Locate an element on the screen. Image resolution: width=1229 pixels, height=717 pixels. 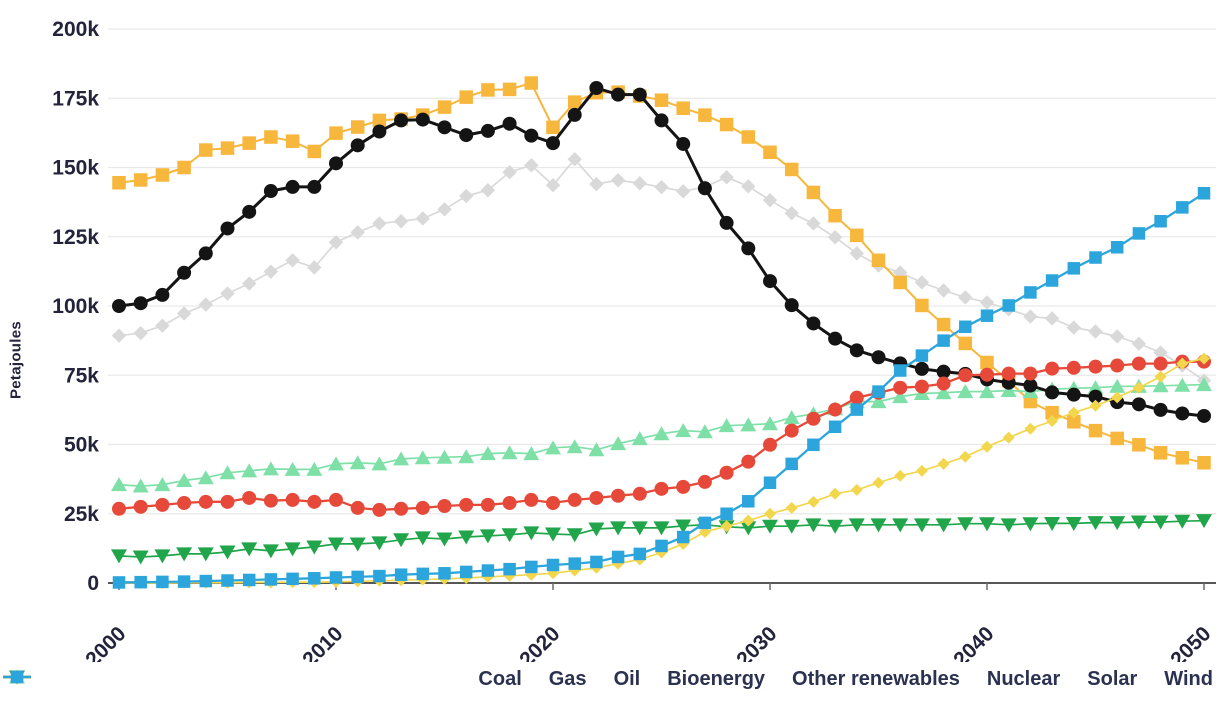
series-gas-marker-2010 is located at coordinates (336, 242).